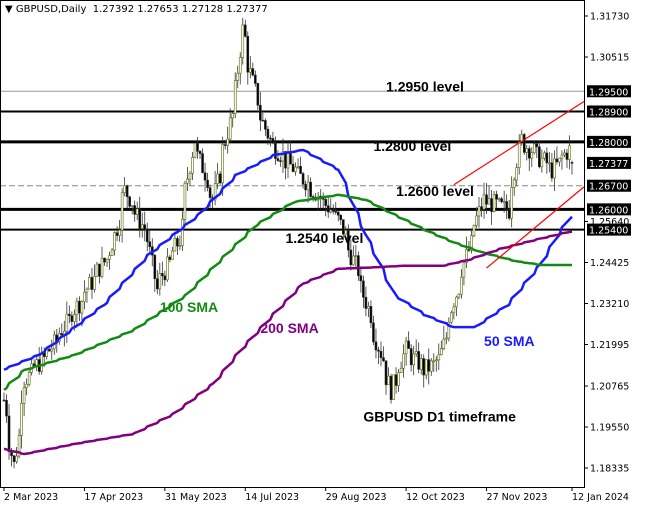 The height and width of the screenshot is (509, 649). I want to click on triangle-down-icon: ▼, so click(9, 9).